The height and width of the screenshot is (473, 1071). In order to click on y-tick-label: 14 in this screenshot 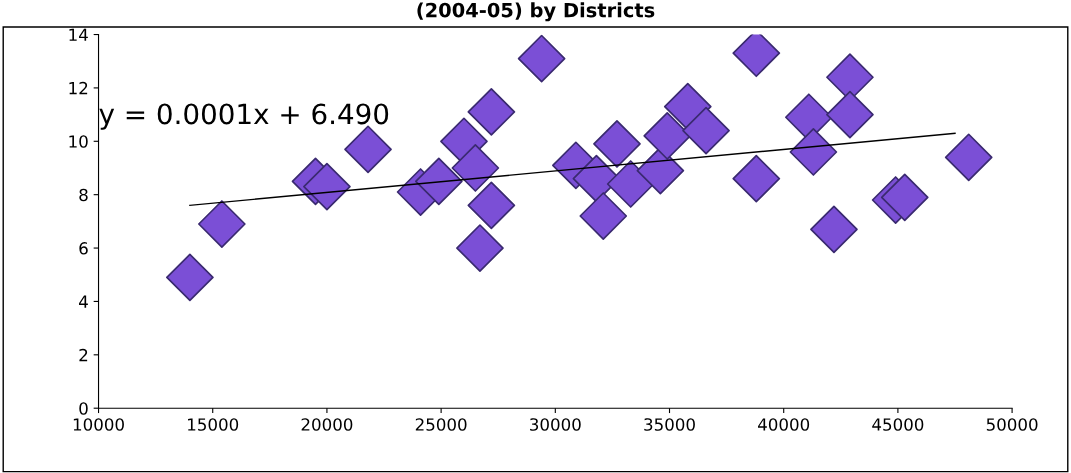, I will do `click(78, 34)`.